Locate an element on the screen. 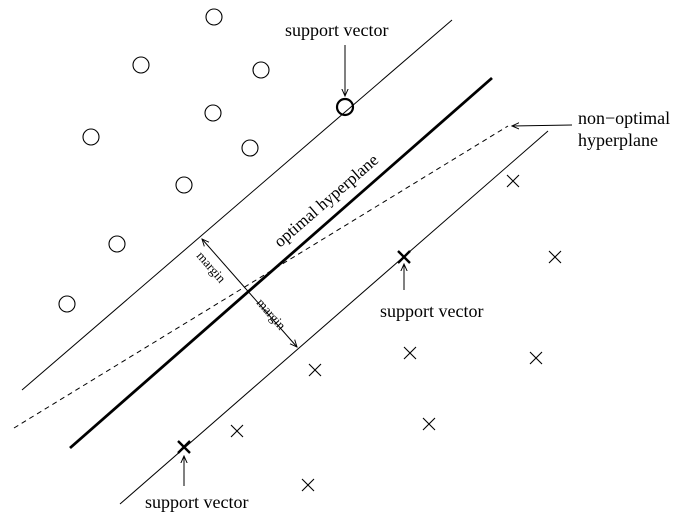 The height and width of the screenshot is (514, 693). non-optimal-pointer is located at coordinates (542, 125).